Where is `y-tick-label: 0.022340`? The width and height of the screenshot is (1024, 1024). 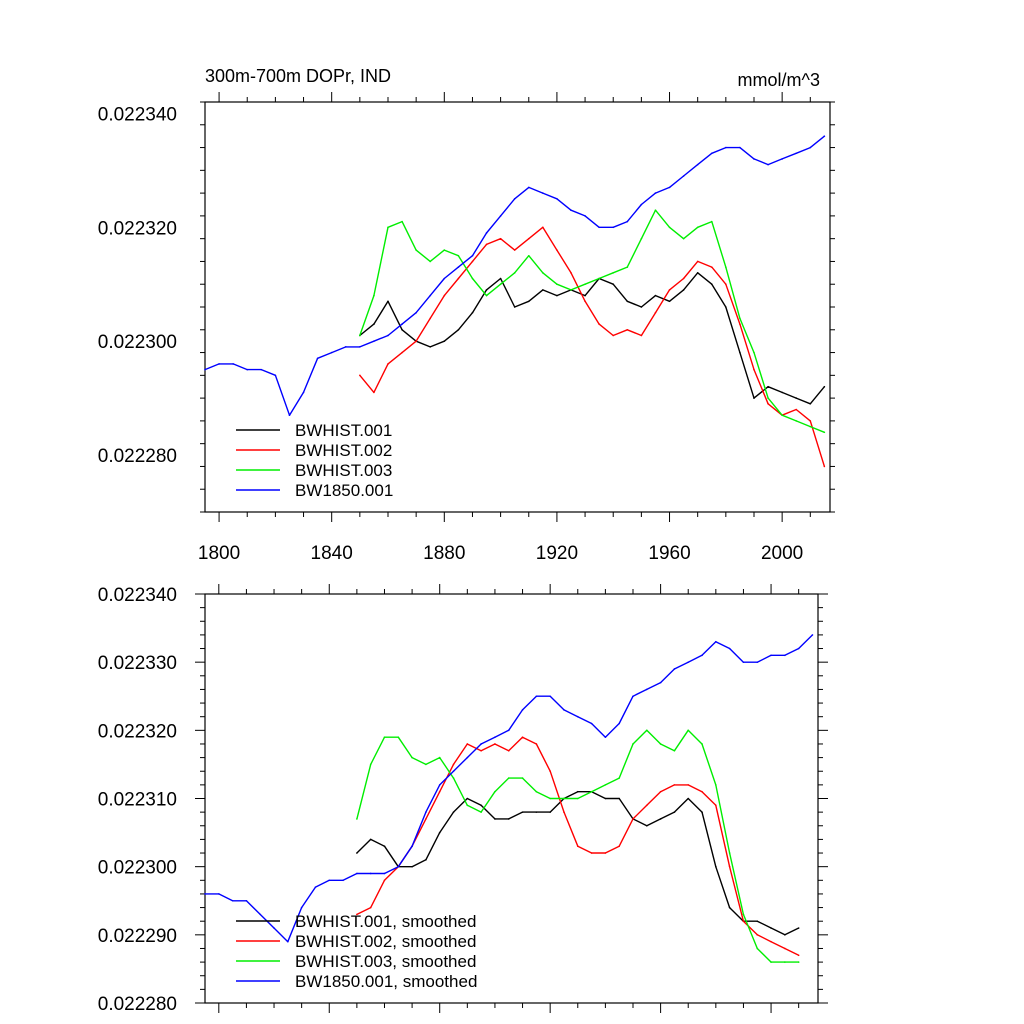 y-tick-label: 0.022340 is located at coordinates (137, 114).